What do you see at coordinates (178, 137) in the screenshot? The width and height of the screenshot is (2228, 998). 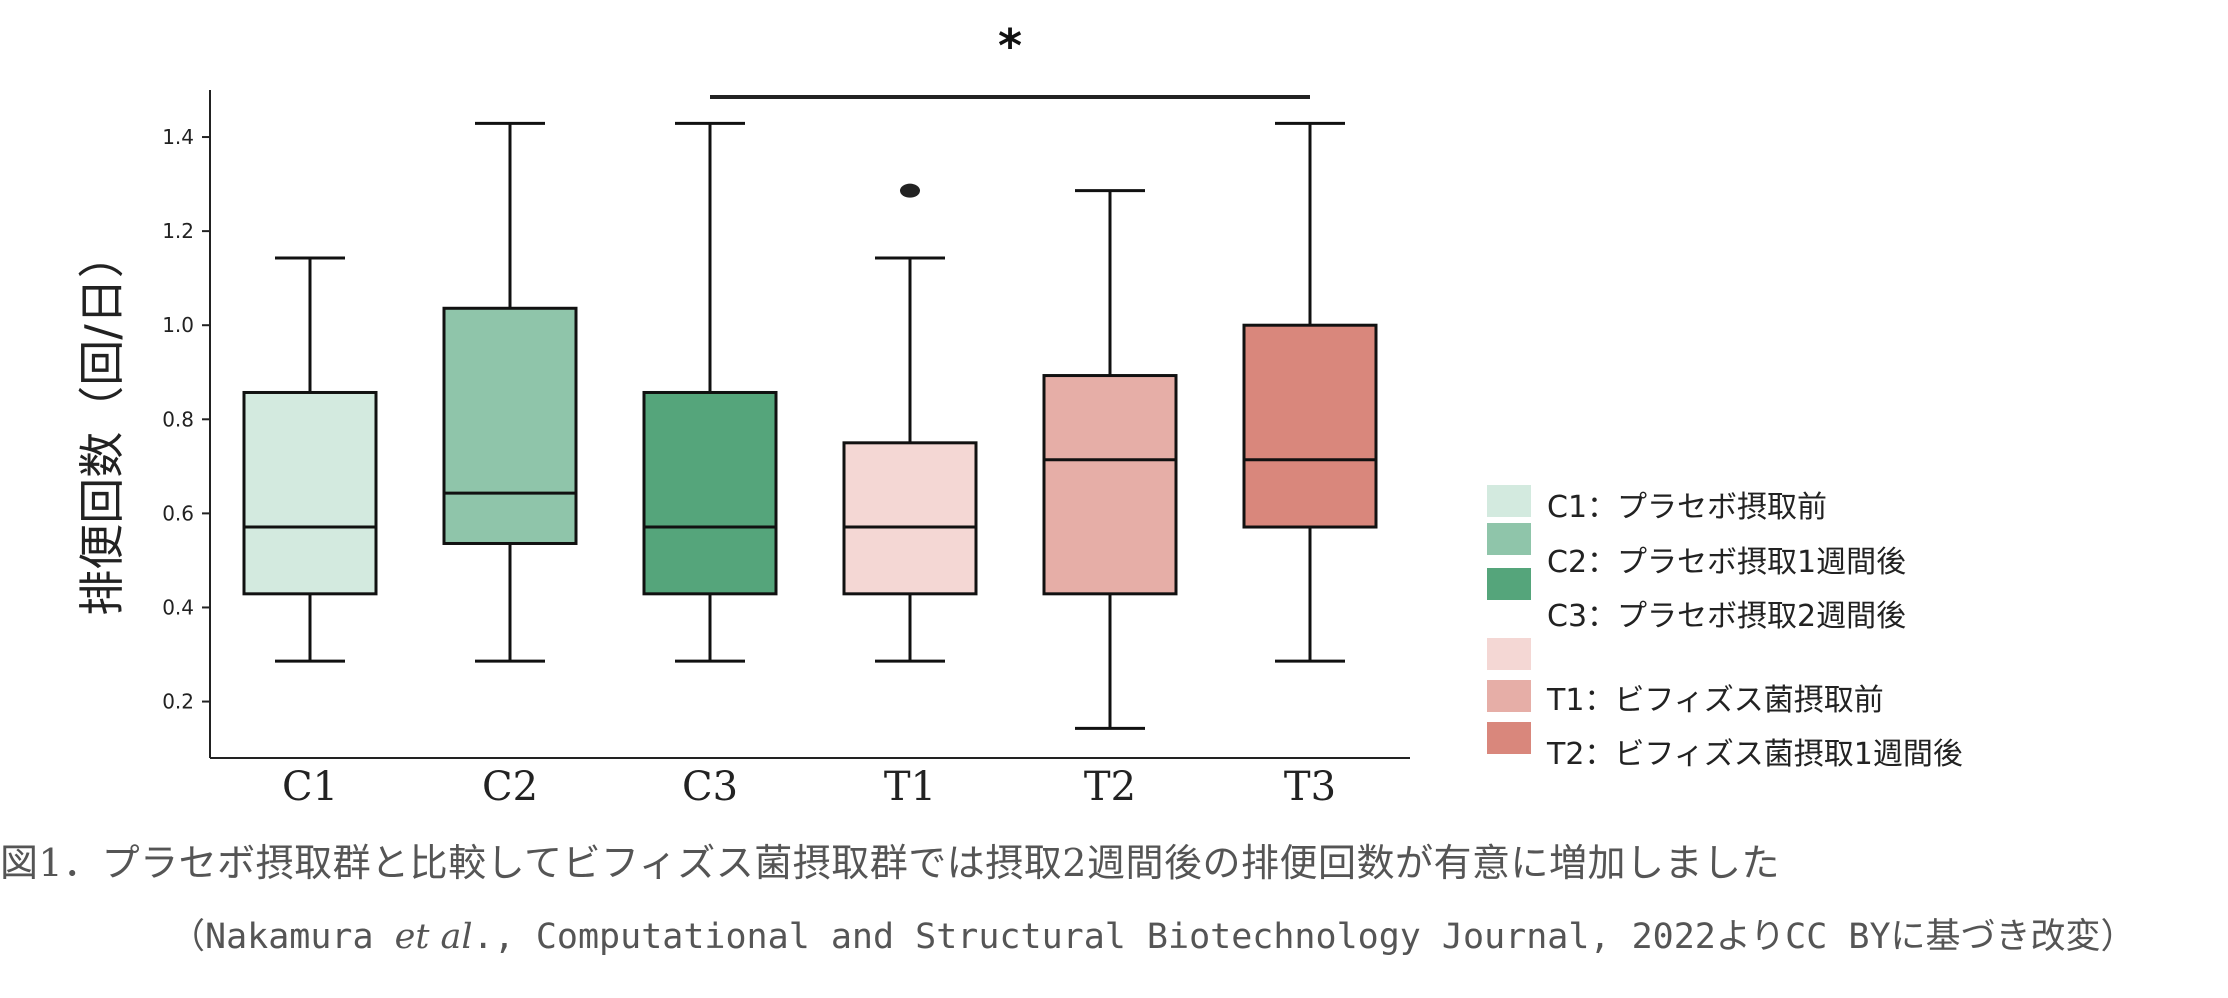 I see `y-tick-label-6: 1.4` at bounding box center [178, 137].